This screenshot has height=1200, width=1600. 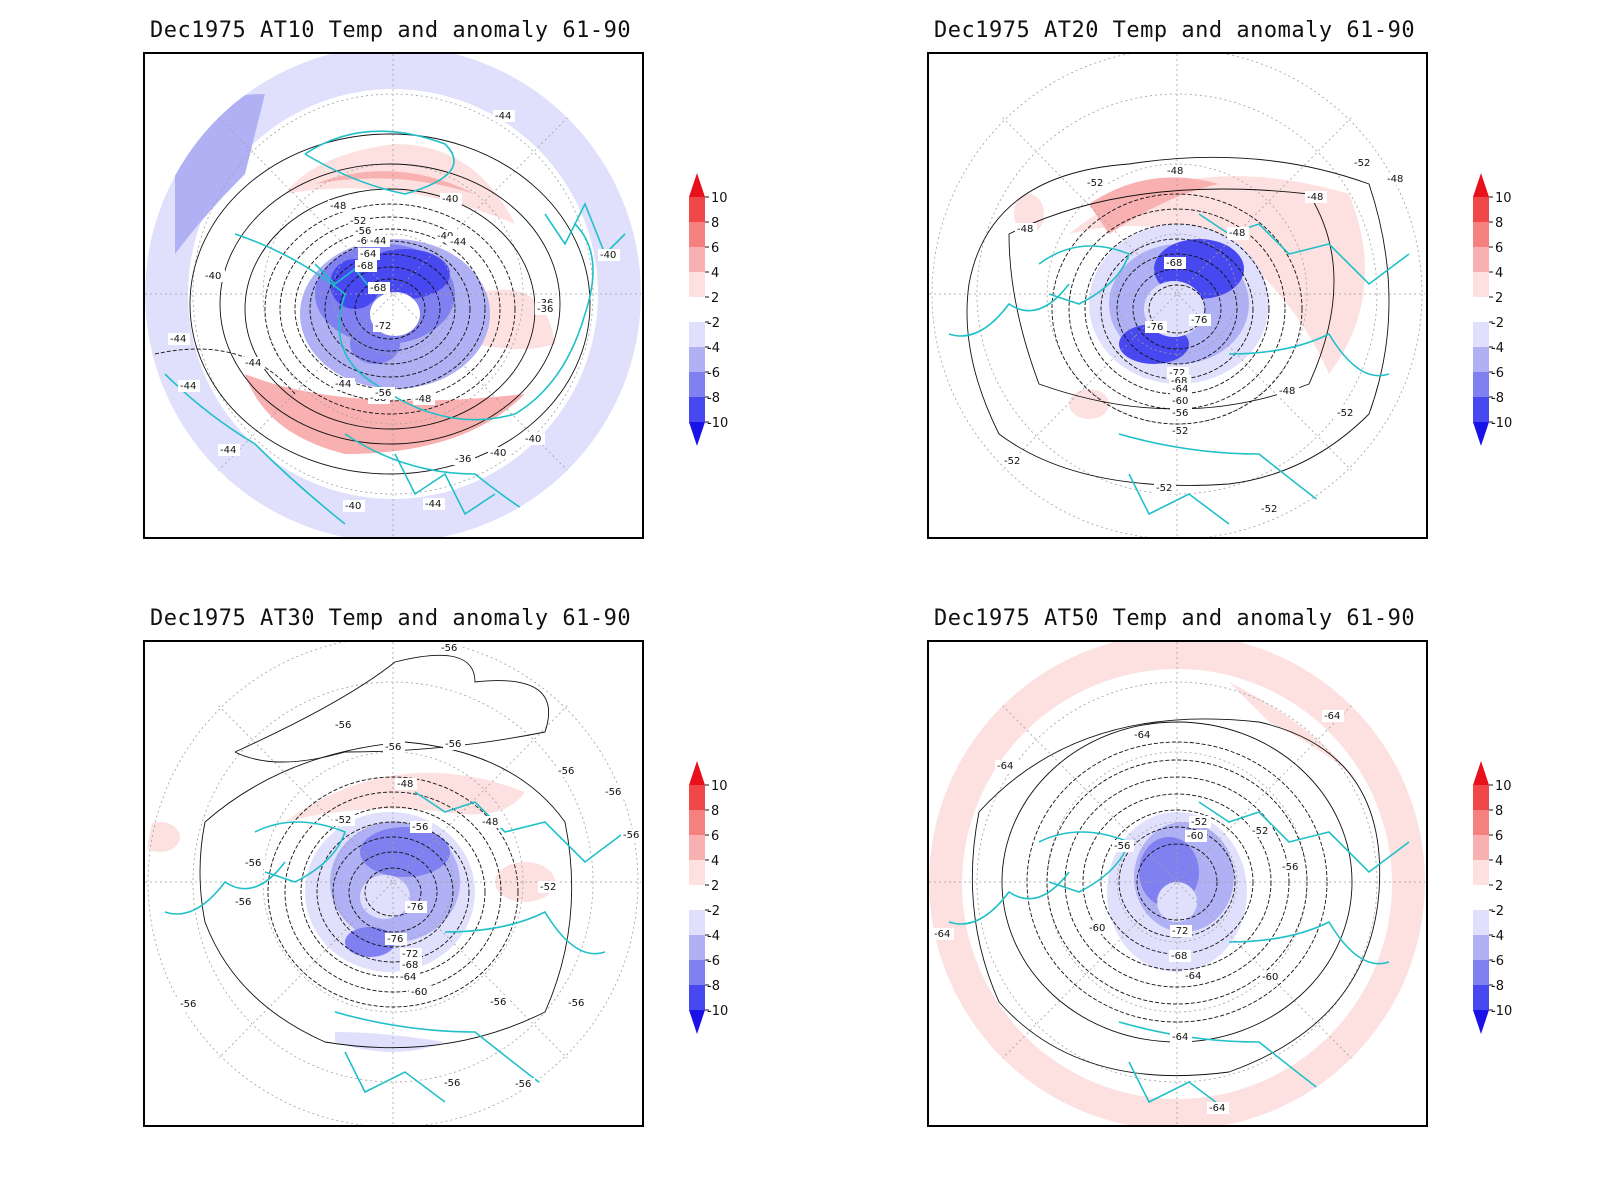 I want to click on colorbar-p4: 10 8 6 4 2 -2 -4 -6 -8 -10, so click(x=1505, y=900).